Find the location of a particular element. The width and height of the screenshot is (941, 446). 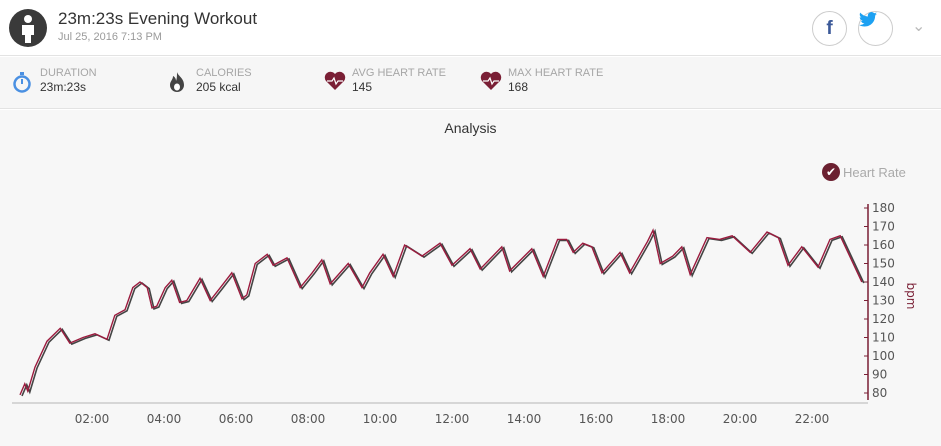

stat-value: 168 is located at coordinates (518, 87).